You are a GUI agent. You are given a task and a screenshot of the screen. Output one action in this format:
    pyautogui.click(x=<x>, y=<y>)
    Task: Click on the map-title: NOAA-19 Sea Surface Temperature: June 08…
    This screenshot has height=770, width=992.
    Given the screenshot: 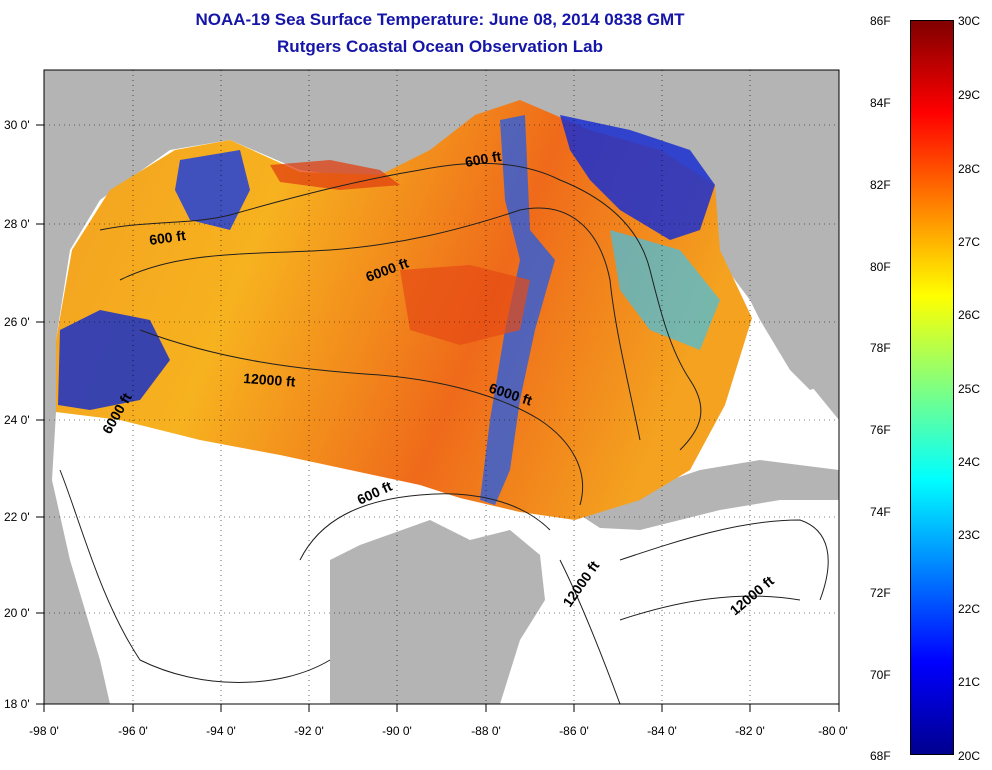 What is the action you would take?
    pyautogui.click(x=440, y=19)
    